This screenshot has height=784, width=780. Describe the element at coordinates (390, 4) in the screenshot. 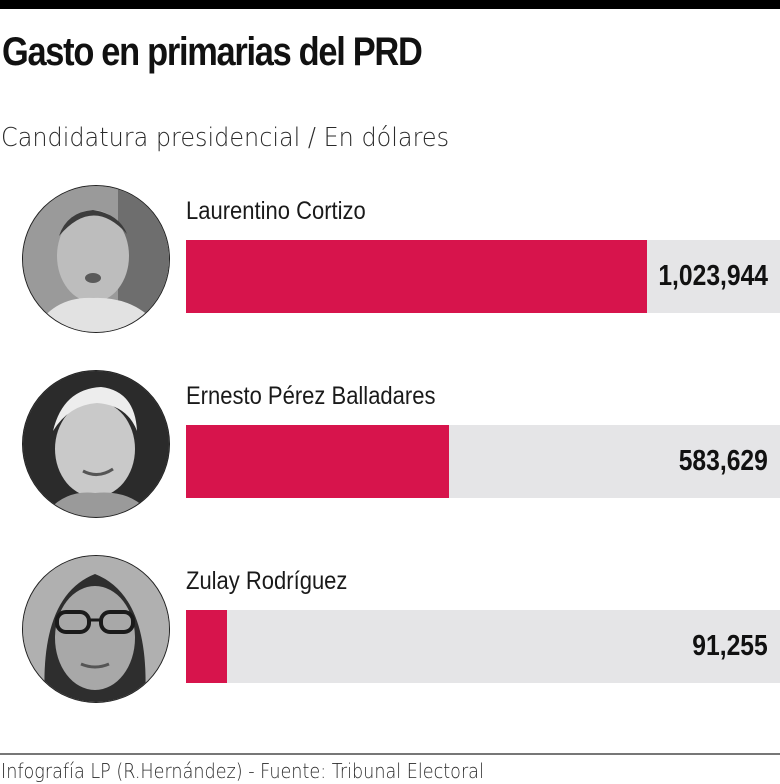

I see `top-rule` at that location.